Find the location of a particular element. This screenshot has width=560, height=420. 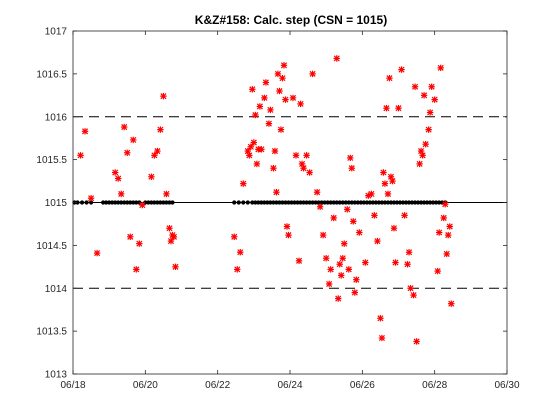

x-tick-label: 06/18 is located at coordinates (72, 385).